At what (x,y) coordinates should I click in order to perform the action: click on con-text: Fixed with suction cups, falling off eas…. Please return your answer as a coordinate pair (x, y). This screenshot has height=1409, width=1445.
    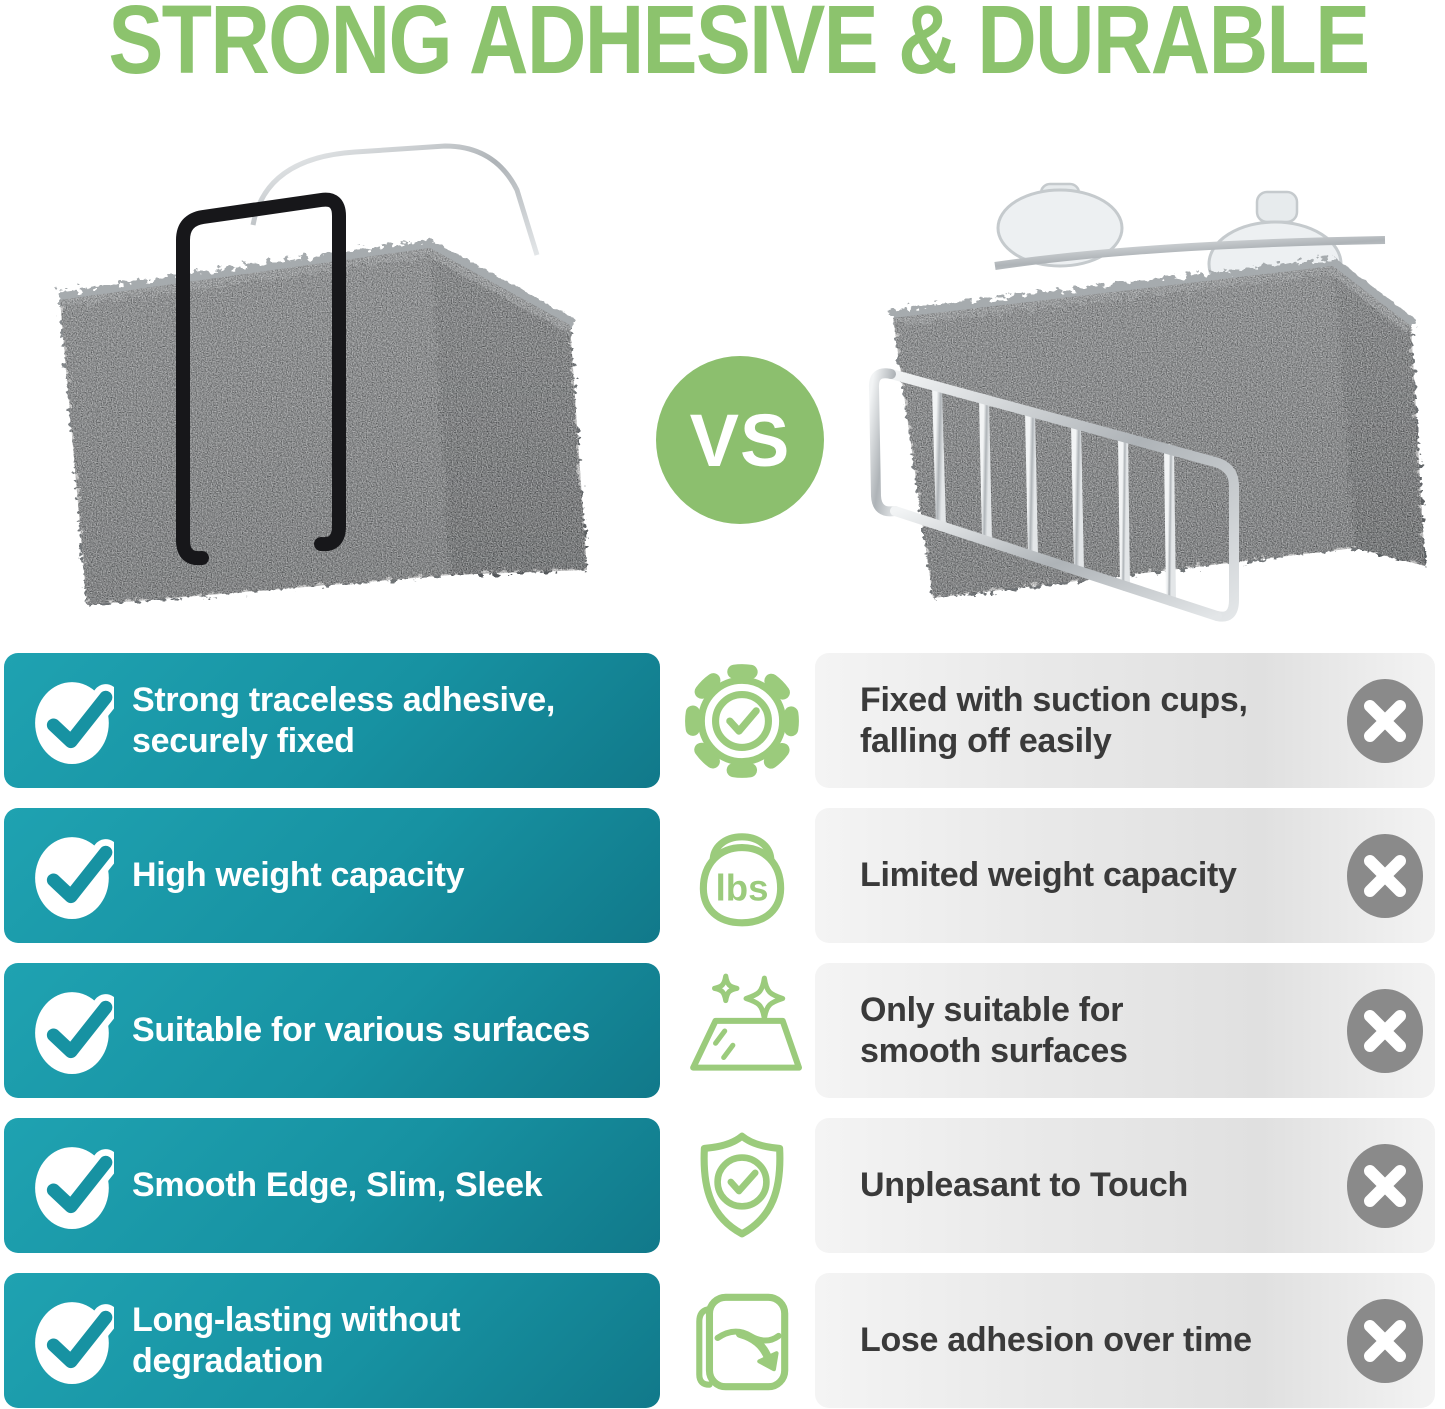
    Looking at the image, I should click on (1054, 720).